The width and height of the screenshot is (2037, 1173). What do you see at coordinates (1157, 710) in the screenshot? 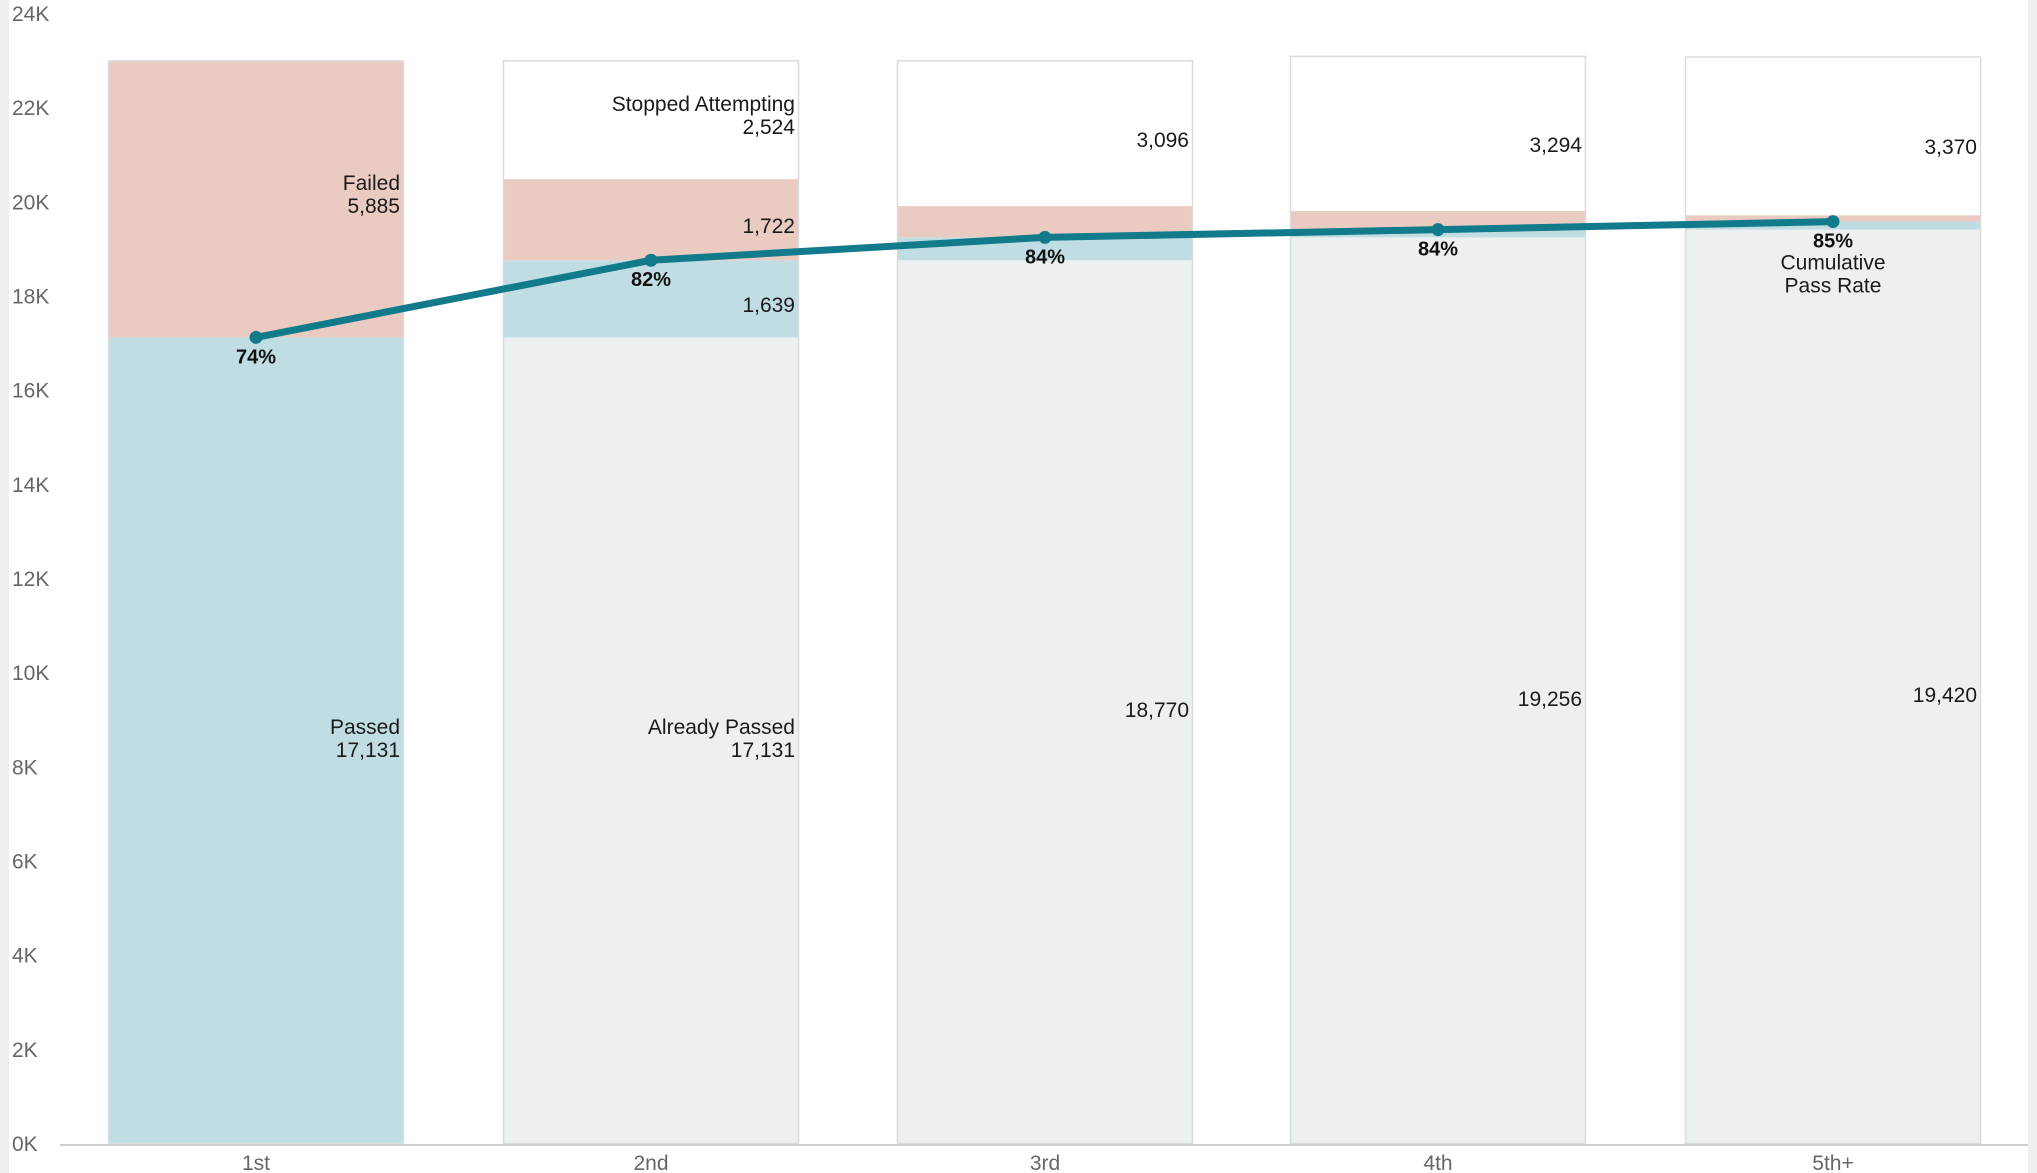
I see `label-already-passed-value: 18,770` at bounding box center [1157, 710].